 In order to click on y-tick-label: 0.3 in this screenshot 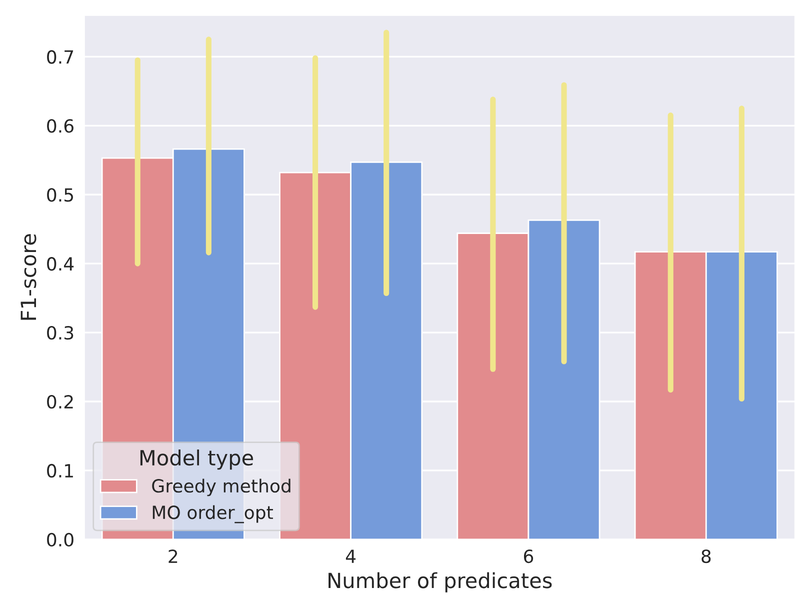, I will do `click(60, 333)`.